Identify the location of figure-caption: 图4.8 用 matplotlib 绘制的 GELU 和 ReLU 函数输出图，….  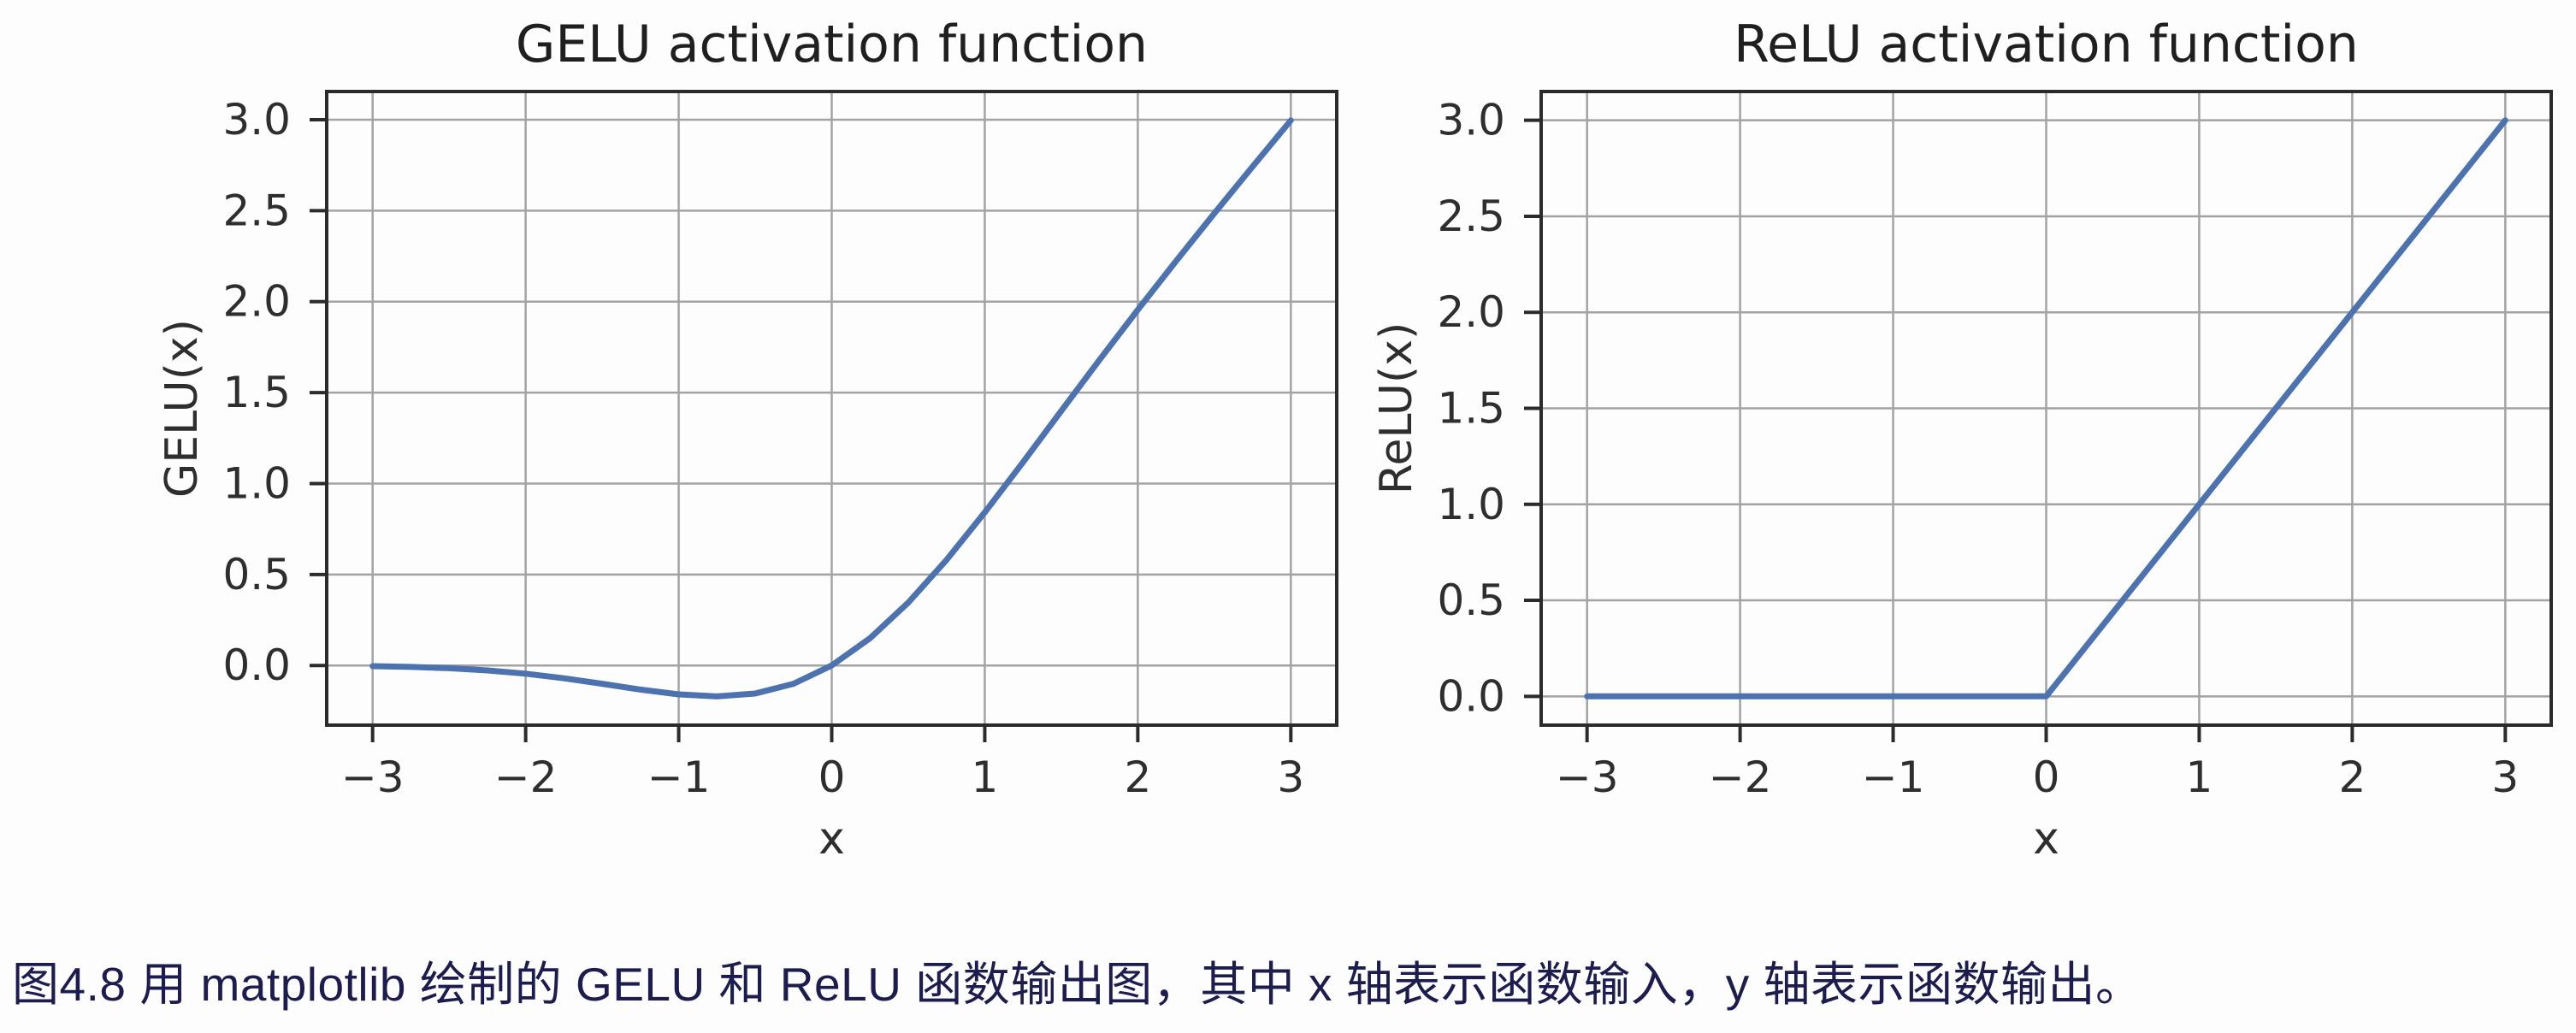
(1077, 984).